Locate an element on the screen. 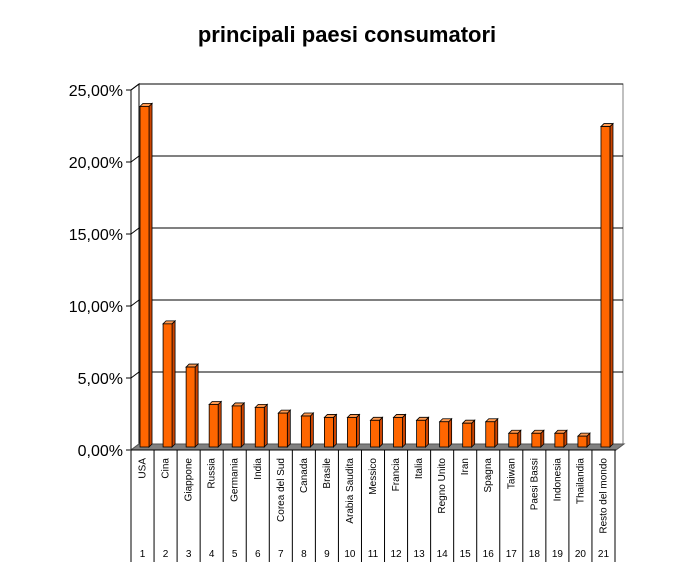 The height and width of the screenshot is (570, 694). x-index-label: 5 is located at coordinates (235, 554).